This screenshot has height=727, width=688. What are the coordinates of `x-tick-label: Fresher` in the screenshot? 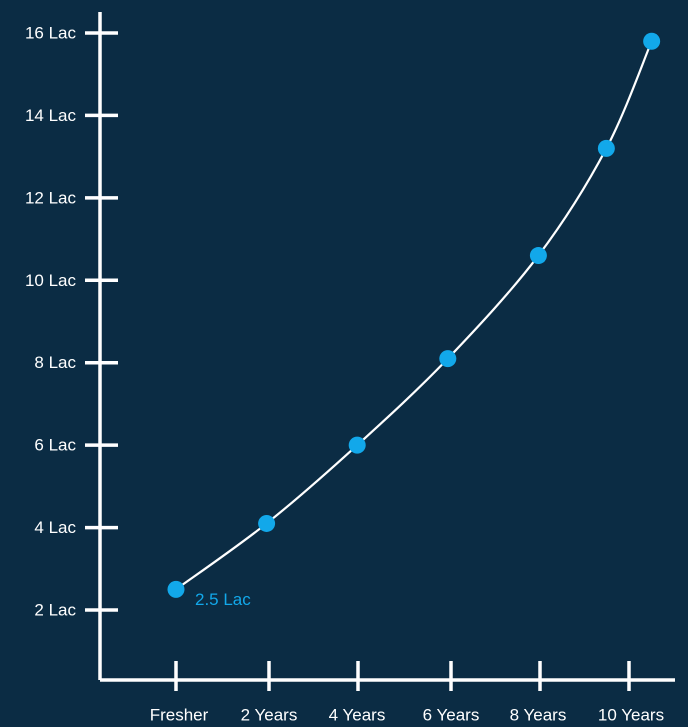 It's located at (179, 715).